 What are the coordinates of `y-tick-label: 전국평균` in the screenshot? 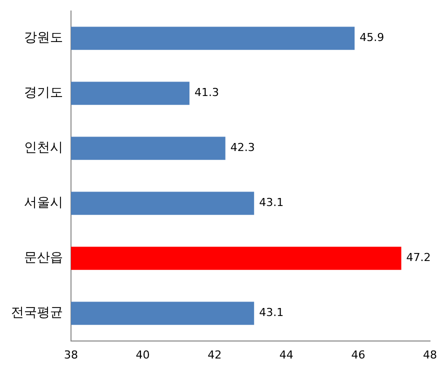 It's located at (37, 313).